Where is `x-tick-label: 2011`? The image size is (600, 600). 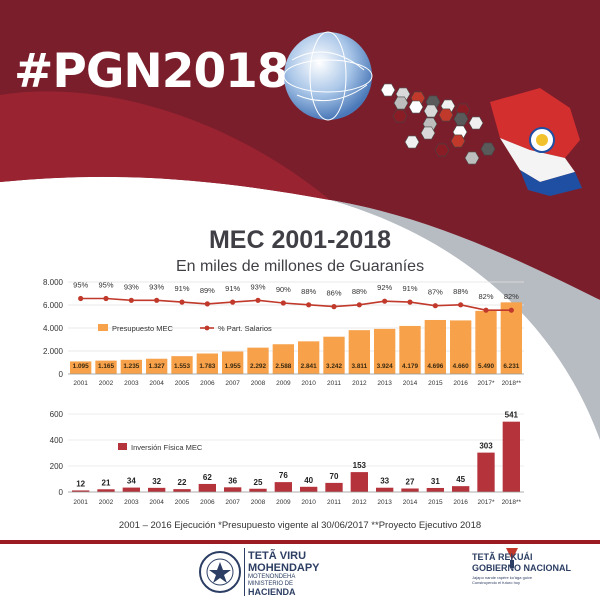
x-tick-label: 2011 is located at coordinates (334, 383).